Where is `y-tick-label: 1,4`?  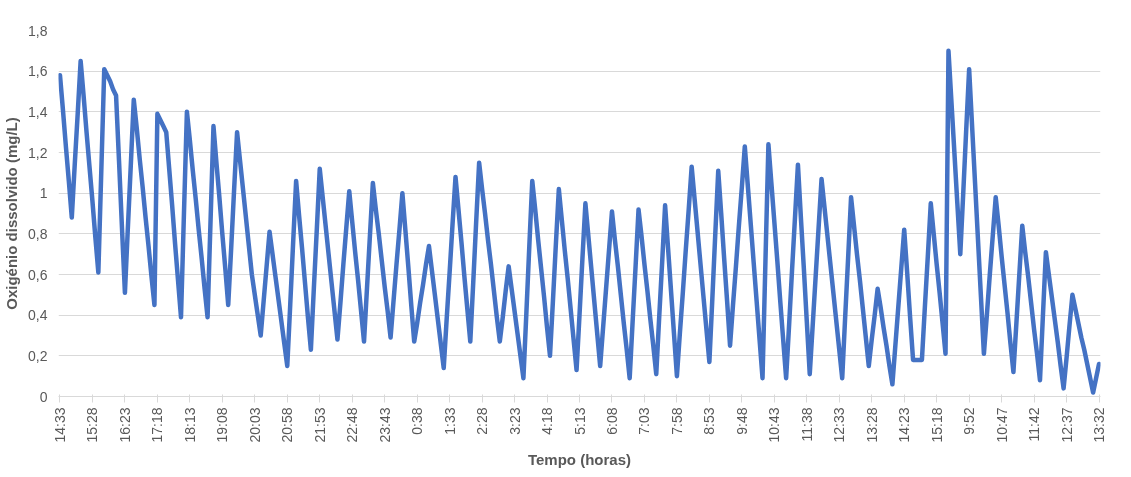
y-tick-label: 1,4 is located at coordinates (38, 111).